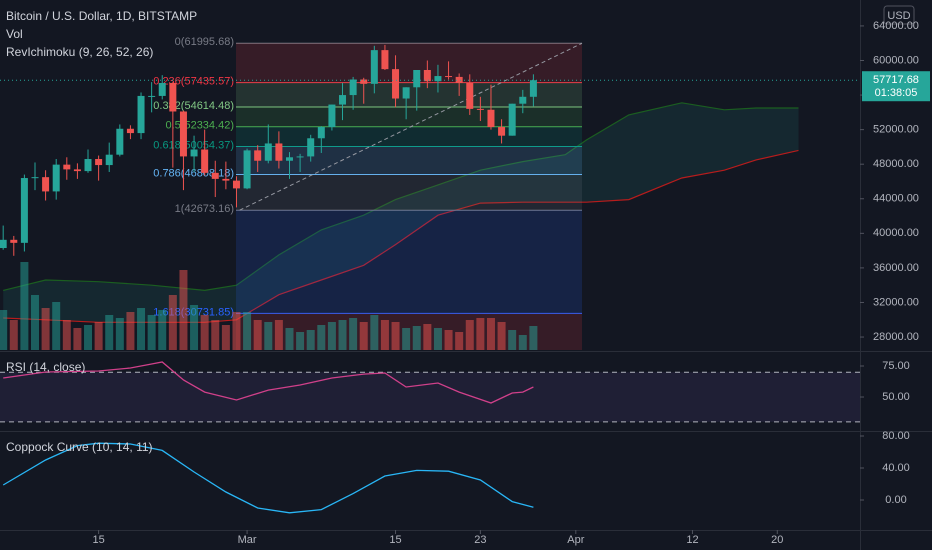  What do you see at coordinates (193, 106) in the screenshot?
I see `fib-label: 0.382(54614.48)` at bounding box center [193, 106].